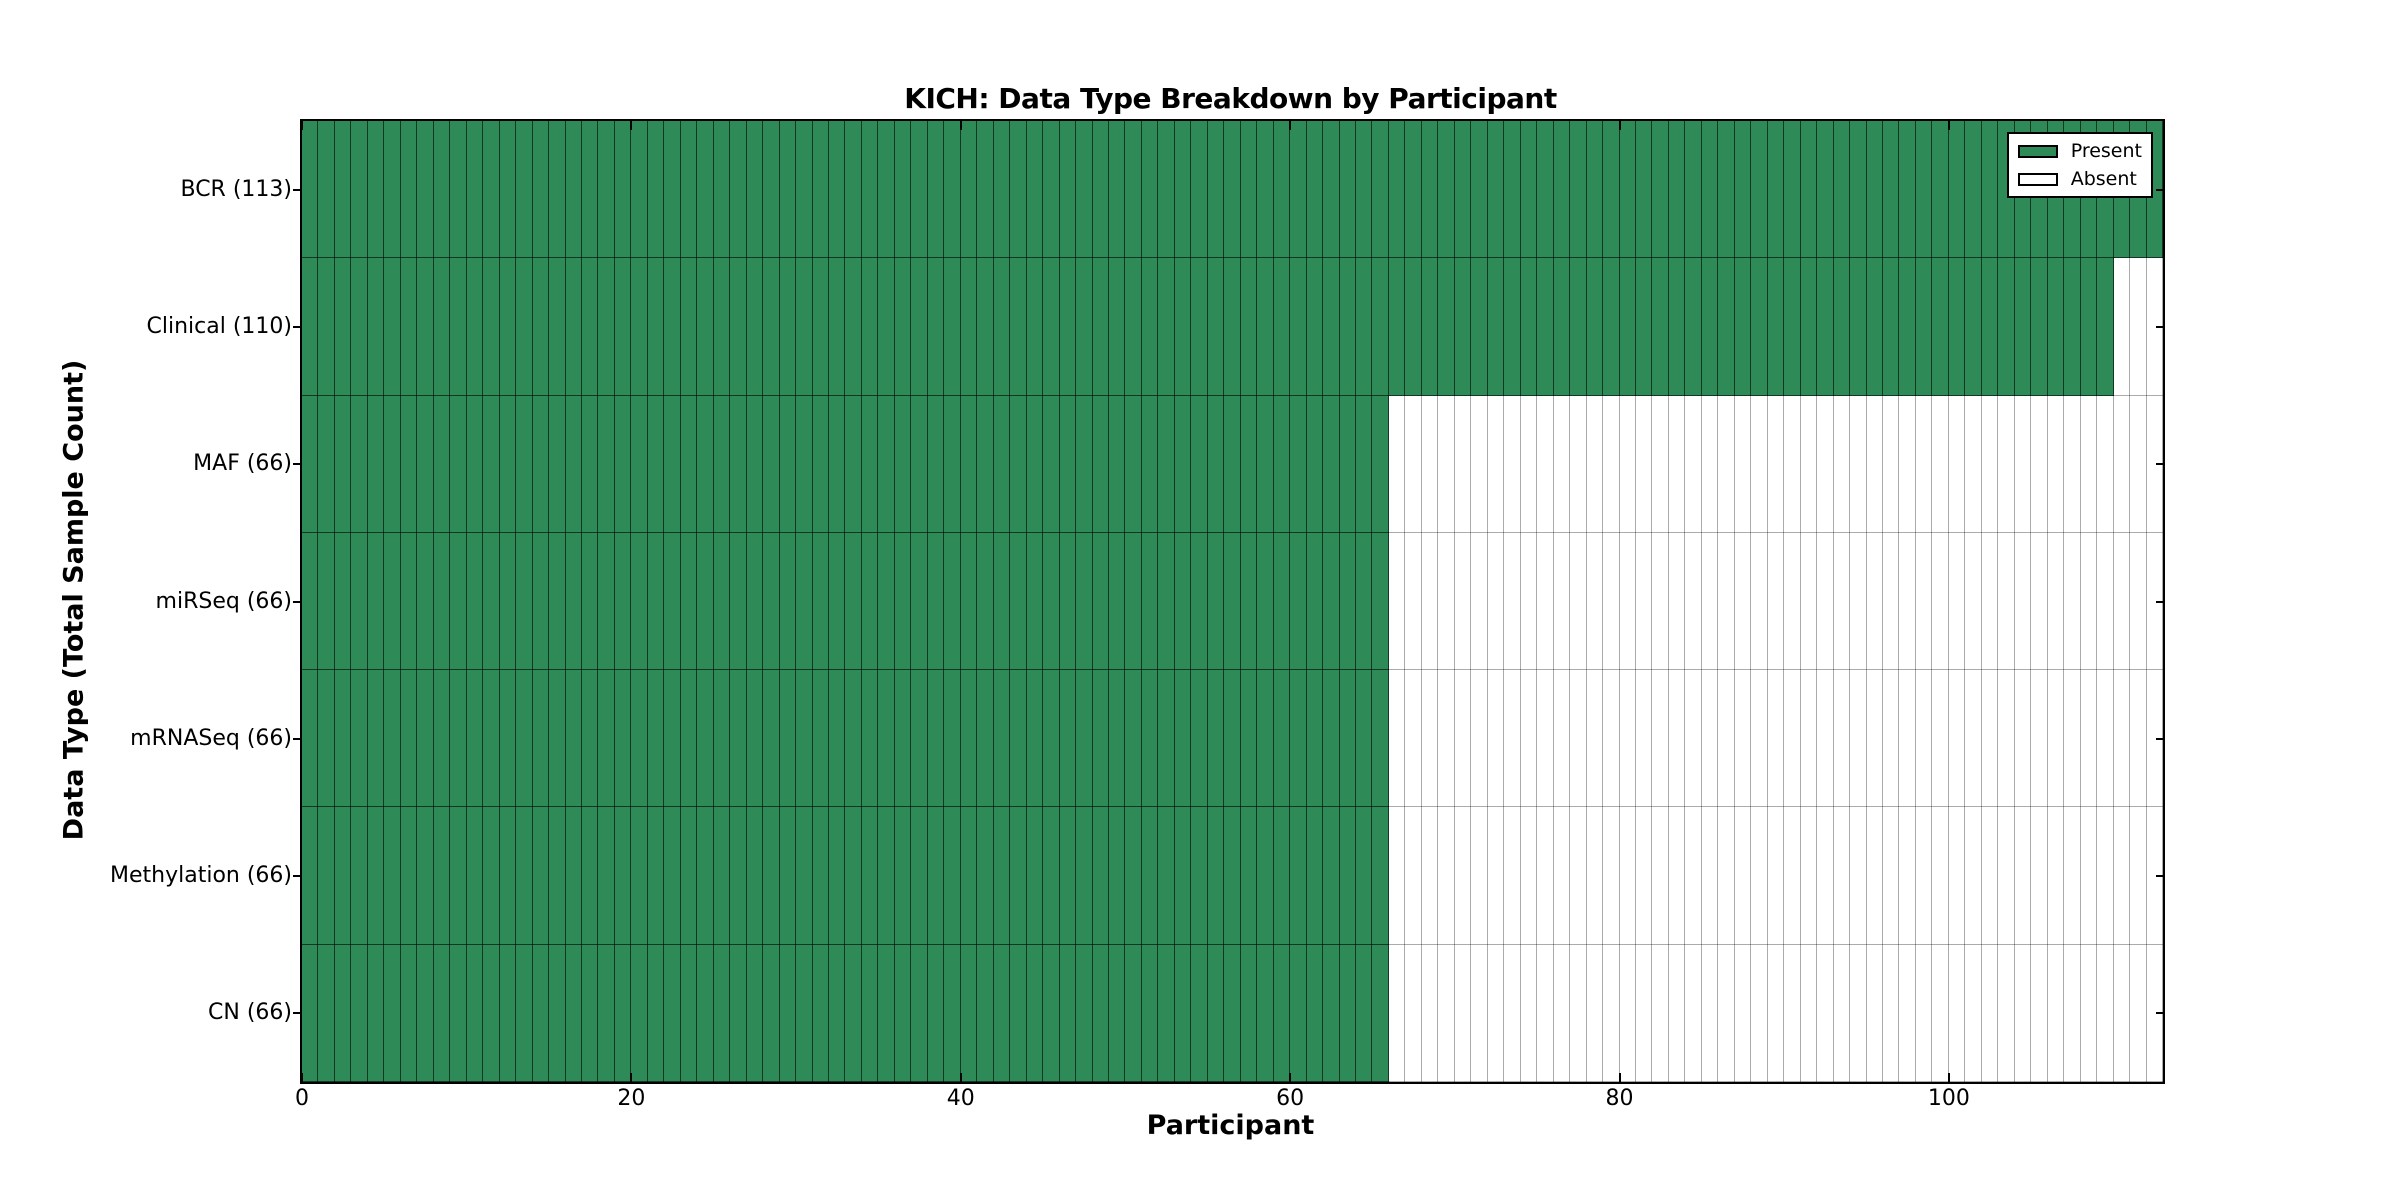 The image size is (2400, 1200). I want to click on chart-title: KICH: Data Type Breakdown by Participant, so click(1230, 98).